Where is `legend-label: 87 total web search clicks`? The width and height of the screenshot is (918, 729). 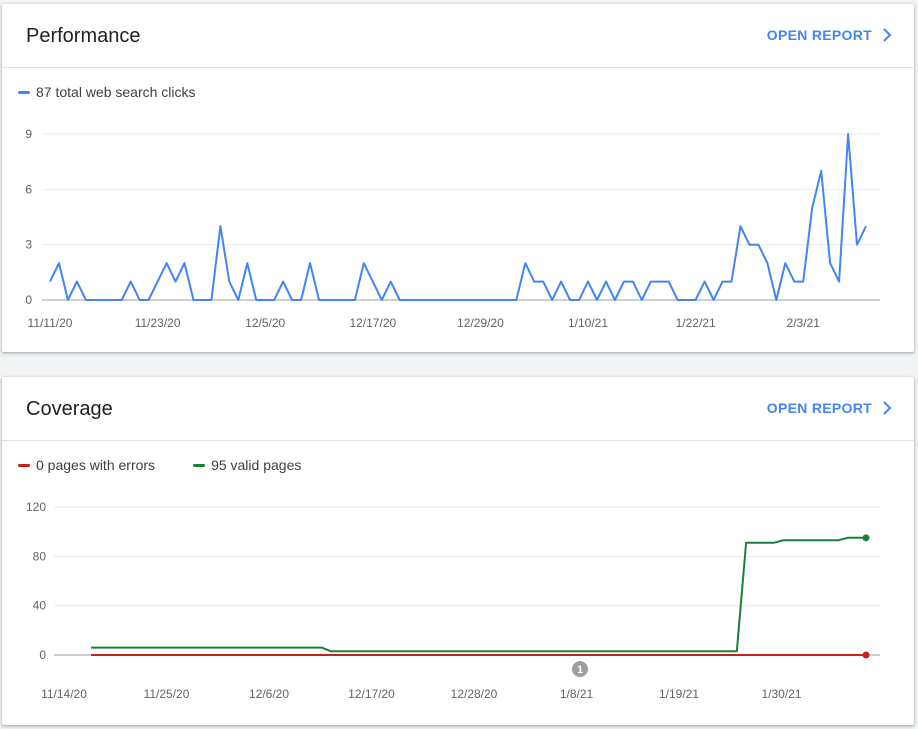 legend-label: 87 total web search clicks is located at coordinates (116, 92).